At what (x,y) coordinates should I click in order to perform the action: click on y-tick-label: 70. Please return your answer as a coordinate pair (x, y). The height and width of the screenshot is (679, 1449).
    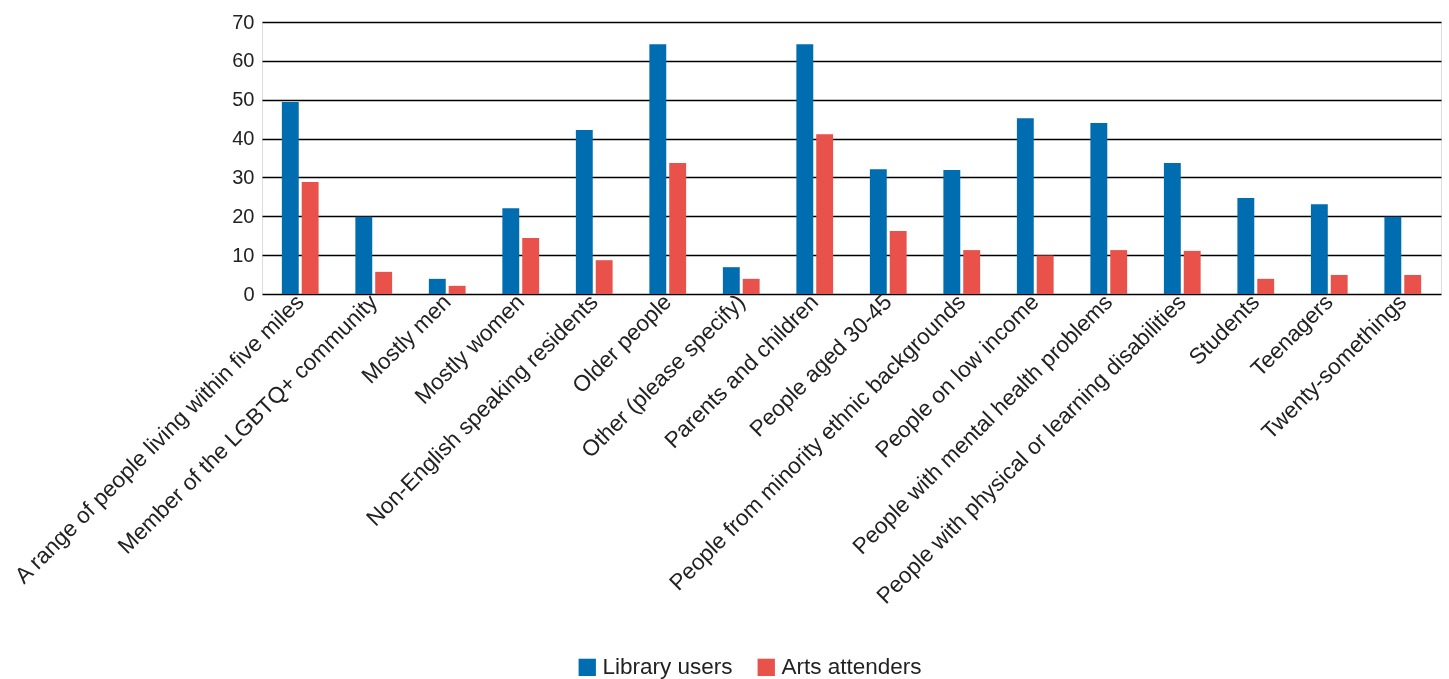
    Looking at the image, I should click on (243, 21).